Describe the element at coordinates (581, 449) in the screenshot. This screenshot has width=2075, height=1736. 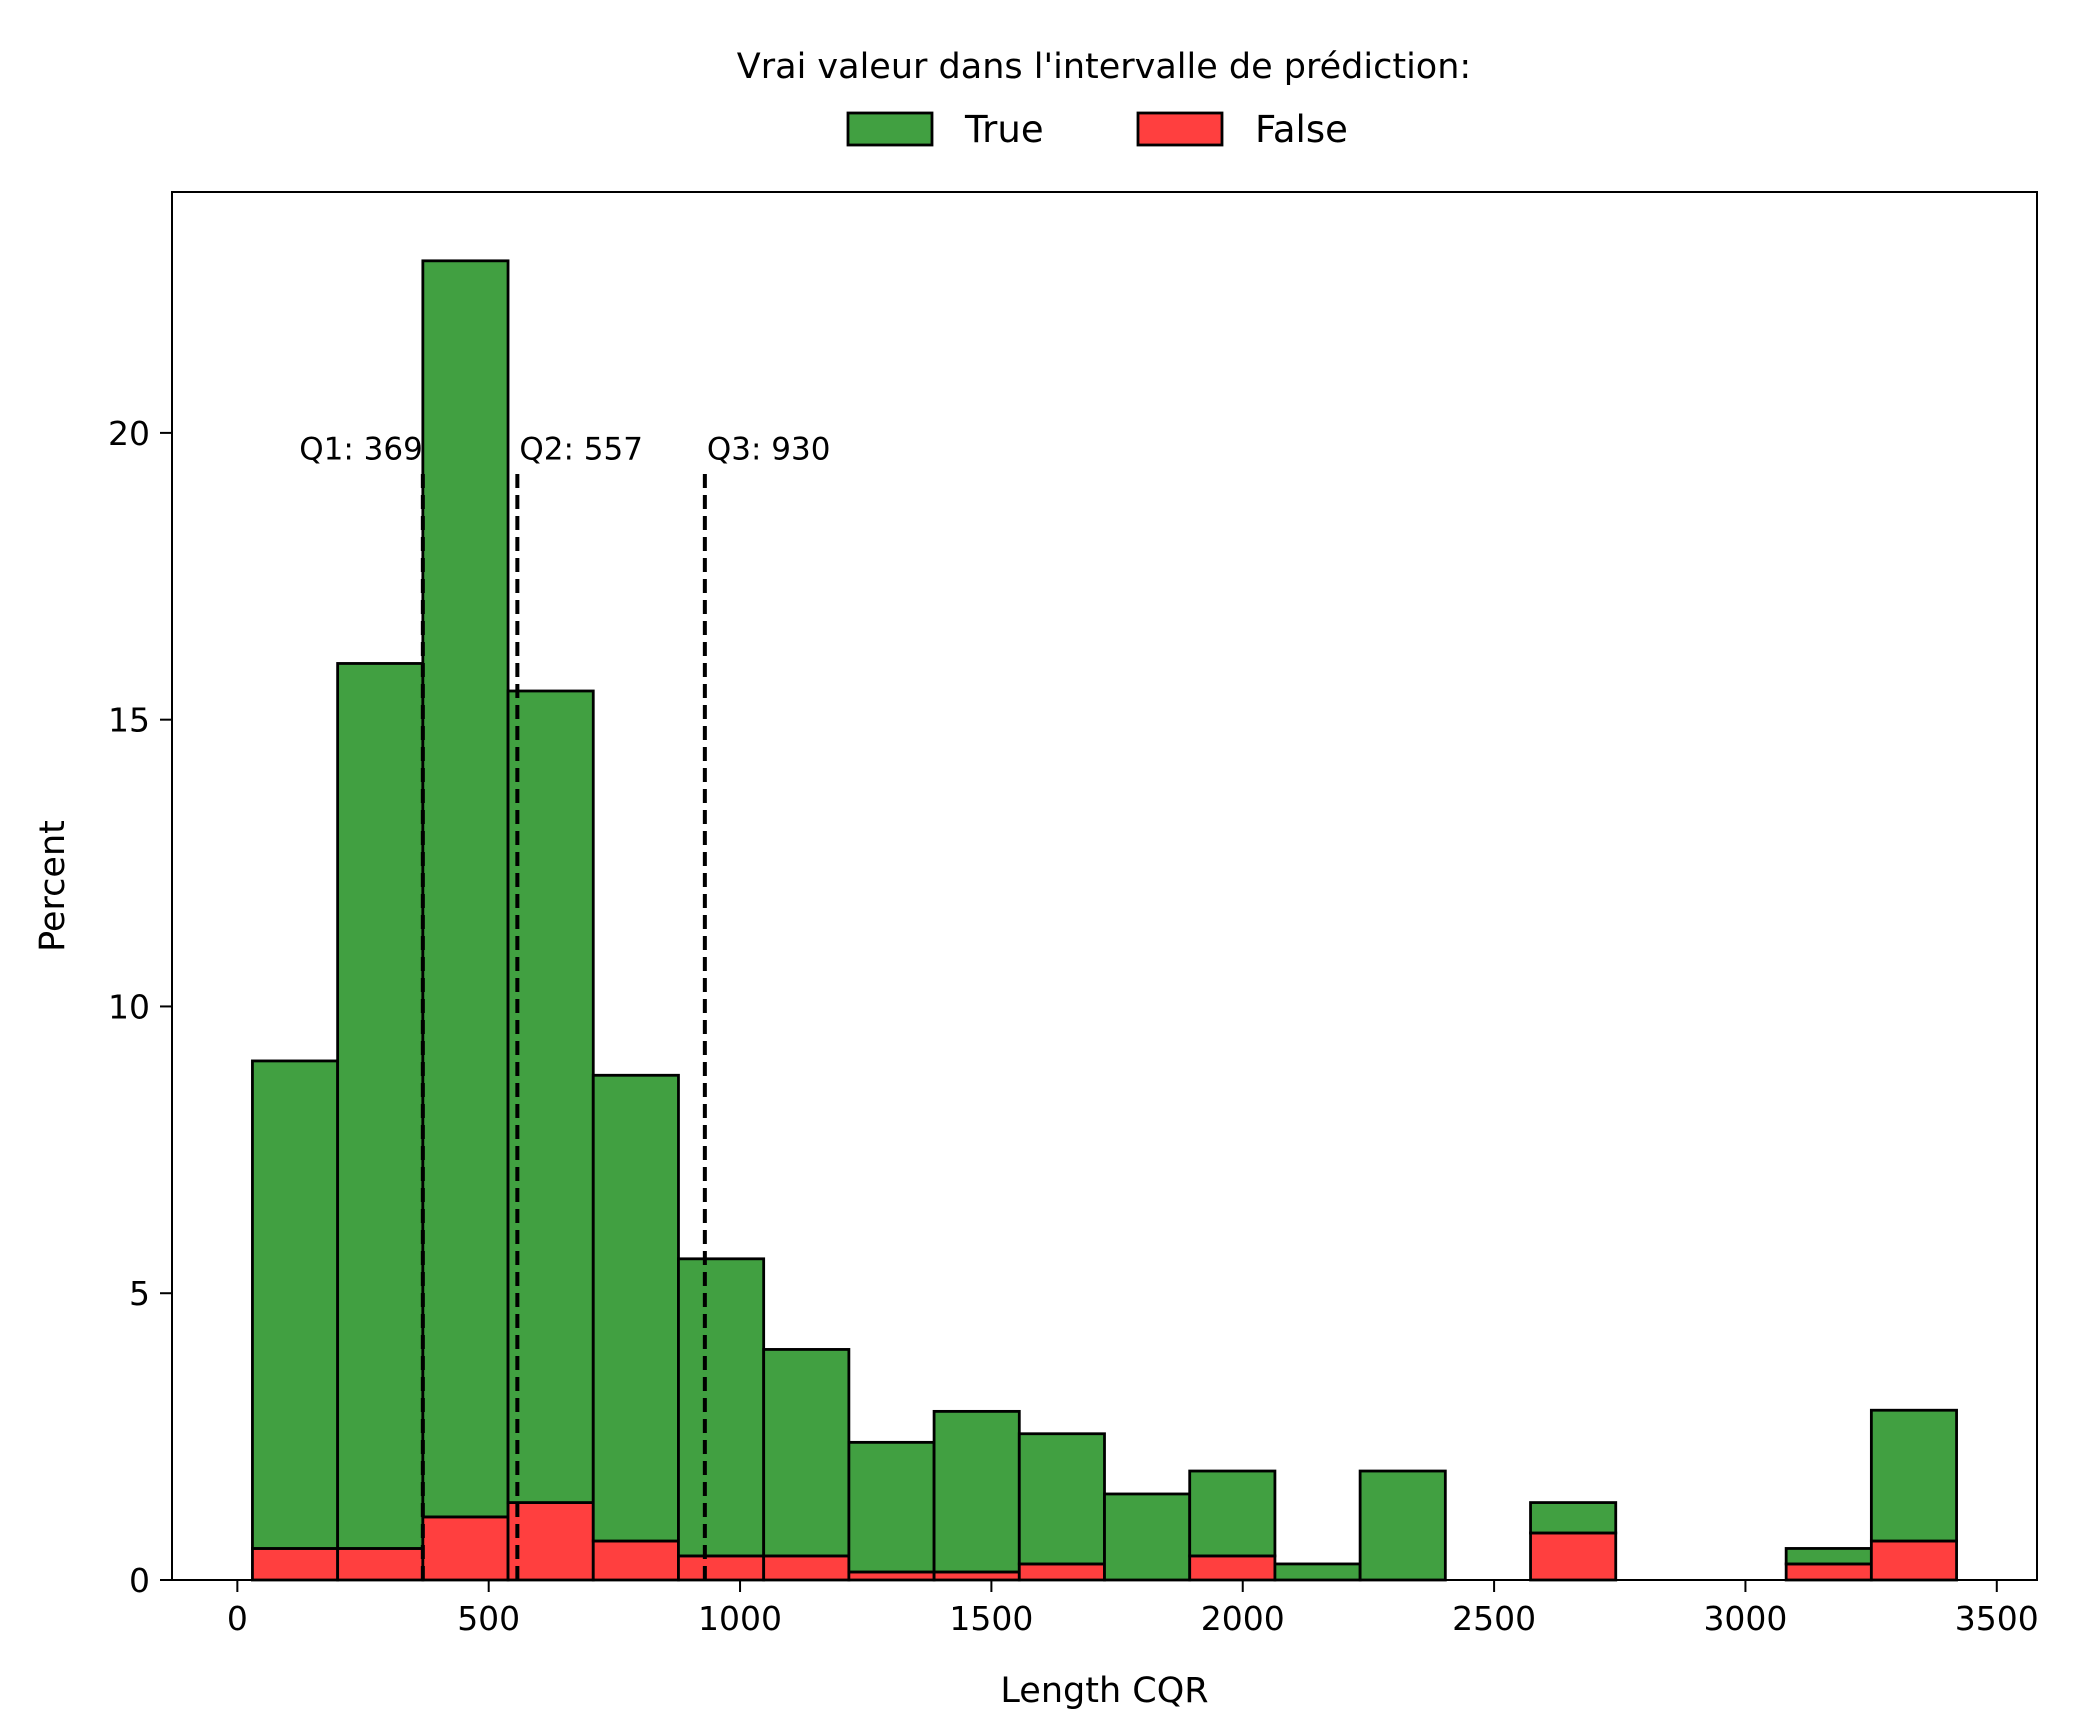
I see `quartile-label: Q2: 557` at that location.